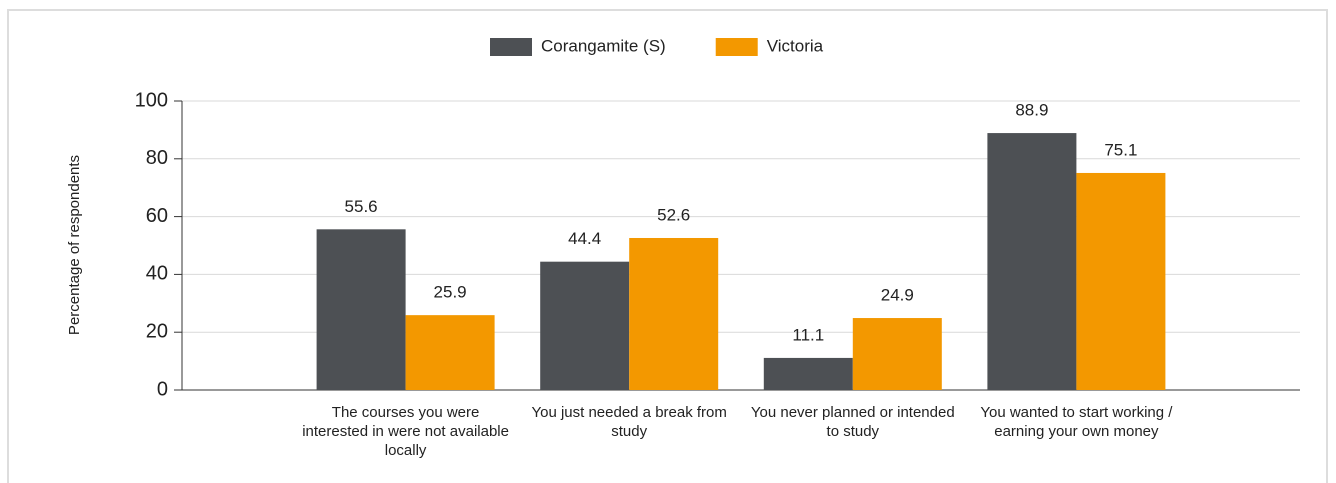 This screenshot has height=483, width=1336. What do you see at coordinates (629, 422) in the screenshot?
I see `x-tick-label: You just needed a break from study` at bounding box center [629, 422].